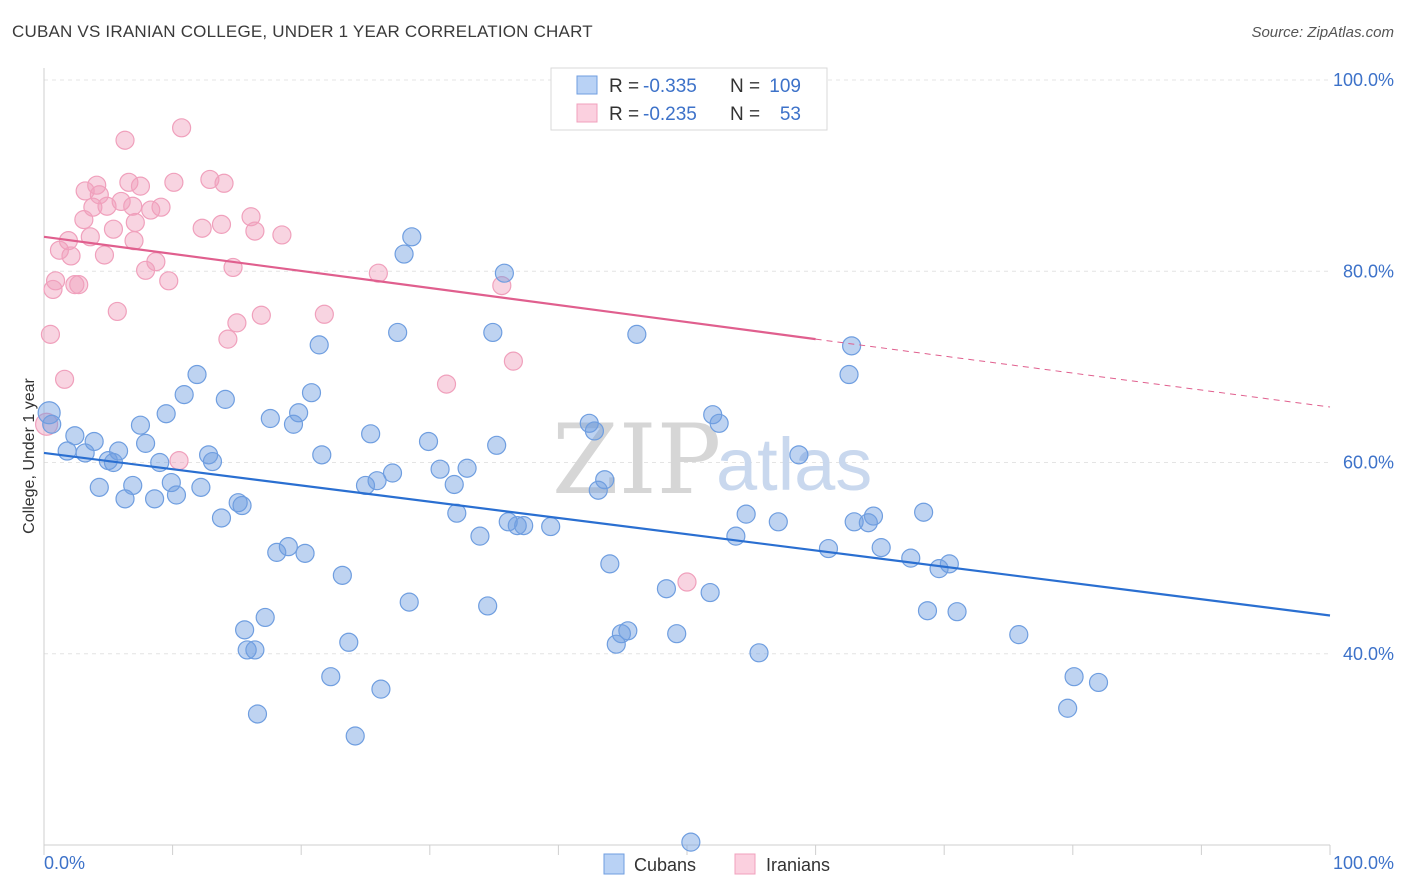  I want to click on x-tick-label-min: 0.0%, so click(64, 863).